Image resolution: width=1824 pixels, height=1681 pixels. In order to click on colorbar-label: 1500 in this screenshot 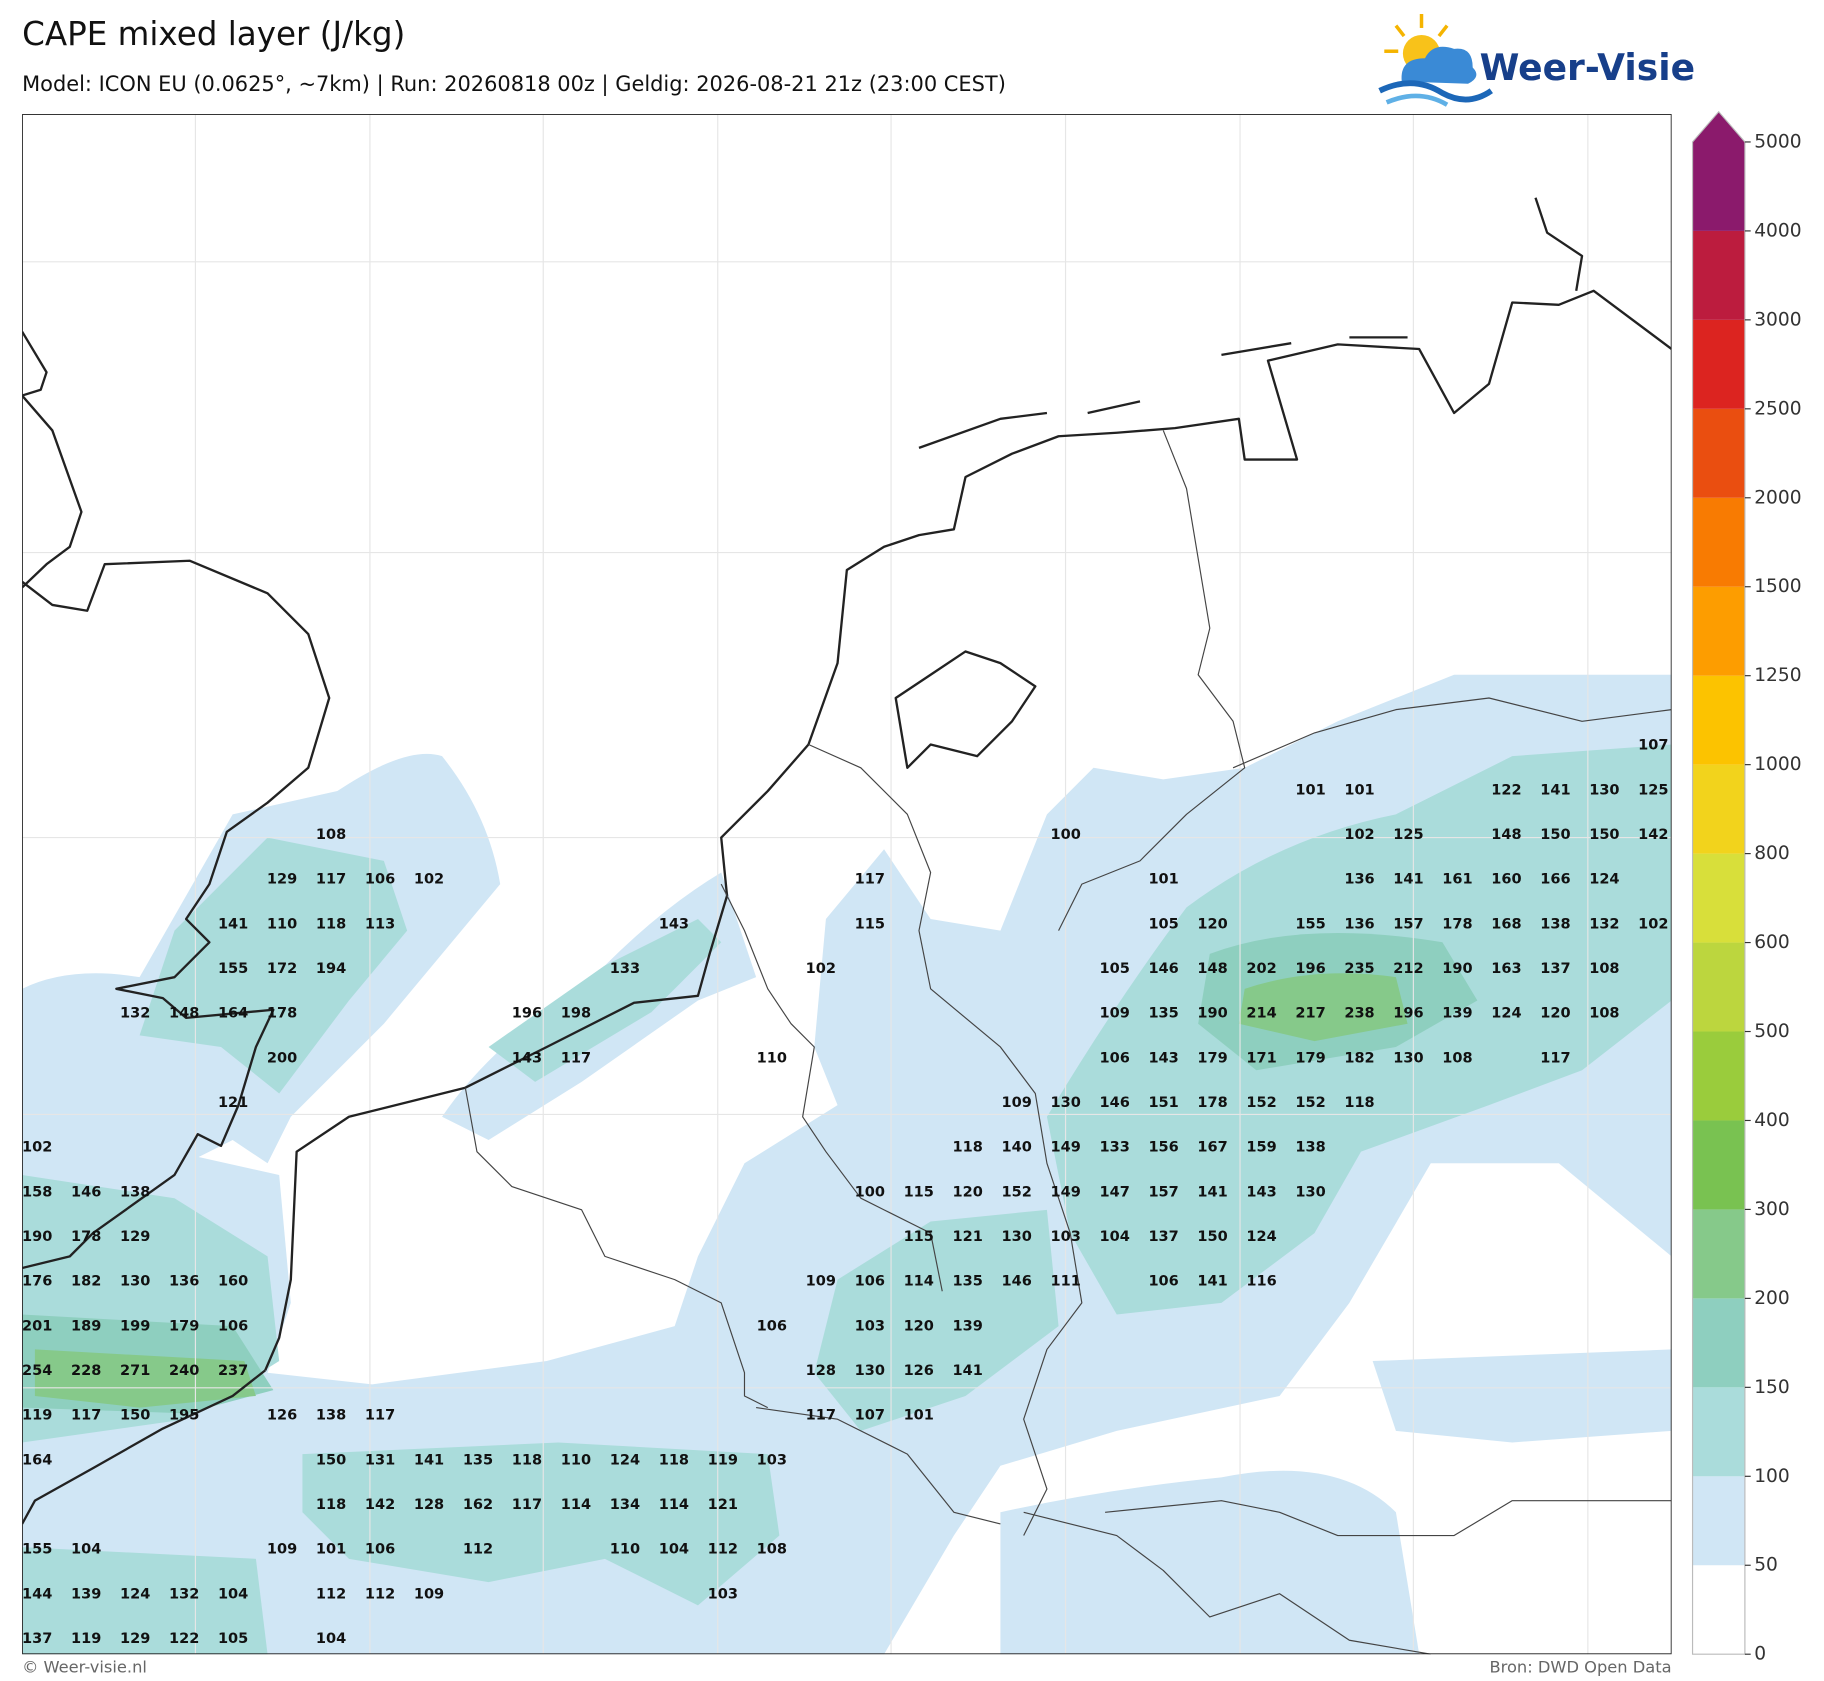, I will do `click(1777, 586)`.